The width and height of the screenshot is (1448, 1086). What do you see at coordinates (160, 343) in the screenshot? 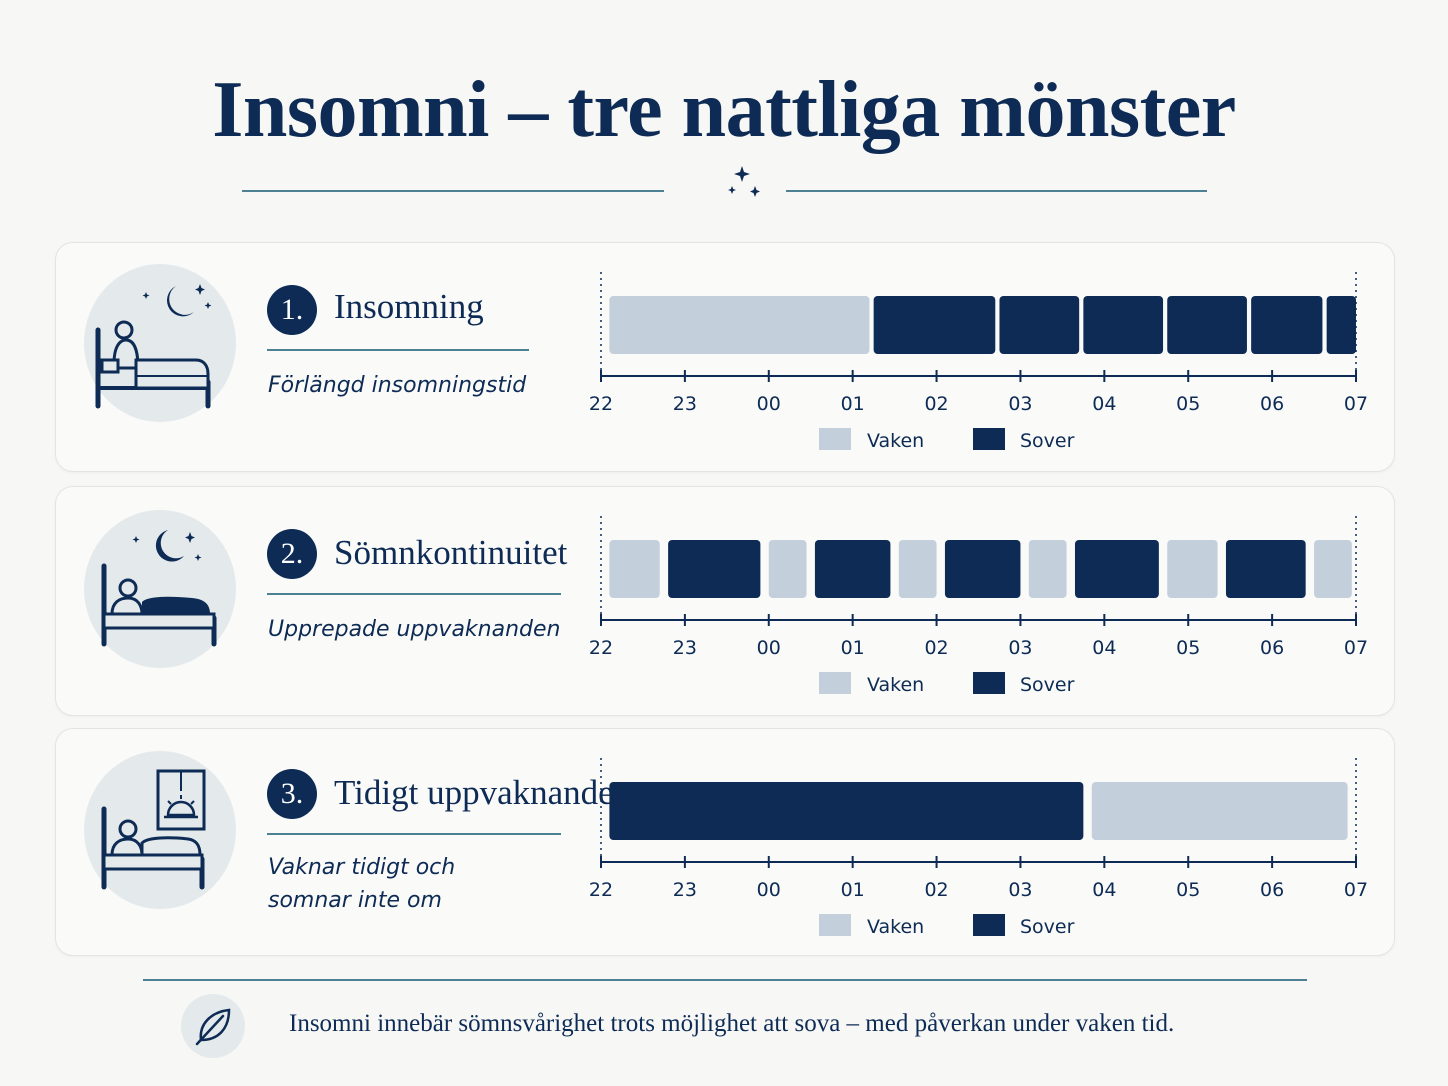
I see `person-sitting-in-bed-at-night-icon` at bounding box center [160, 343].